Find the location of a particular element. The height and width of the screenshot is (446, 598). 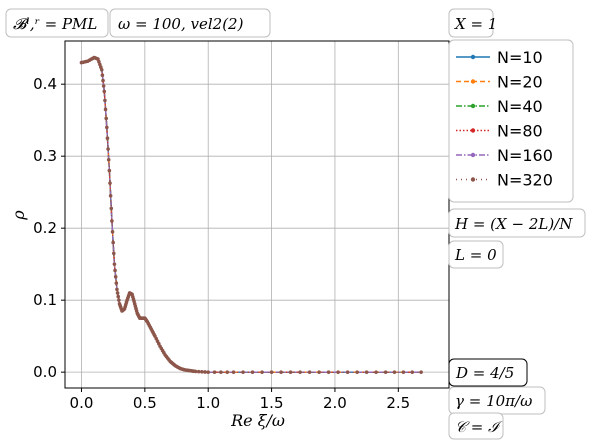

annotation-boundary-text: 𝓑ˡ,ʳ = PML is located at coordinates (55, 24).